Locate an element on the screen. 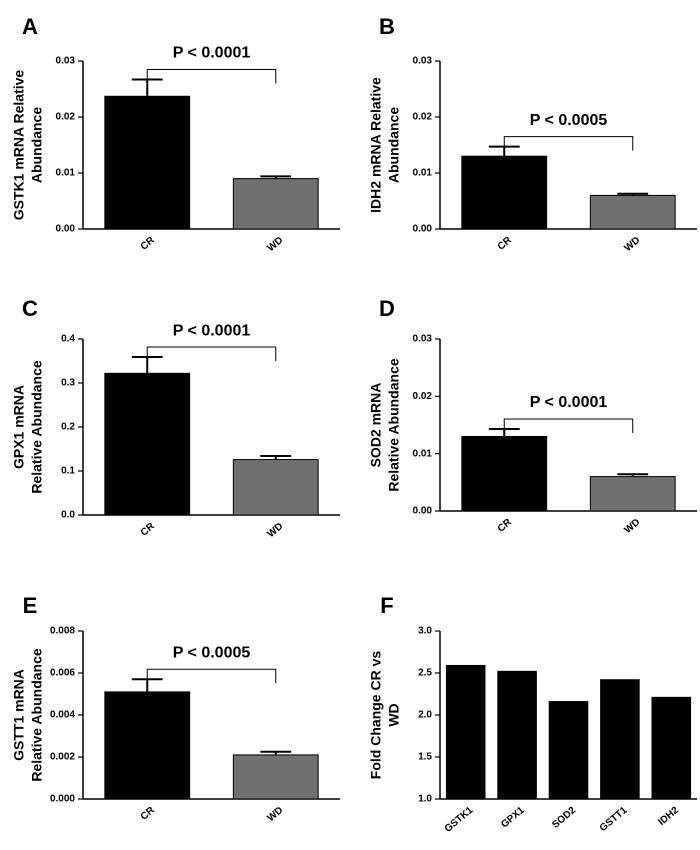  y-tick-label: 0.0 is located at coordinates (68, 515).